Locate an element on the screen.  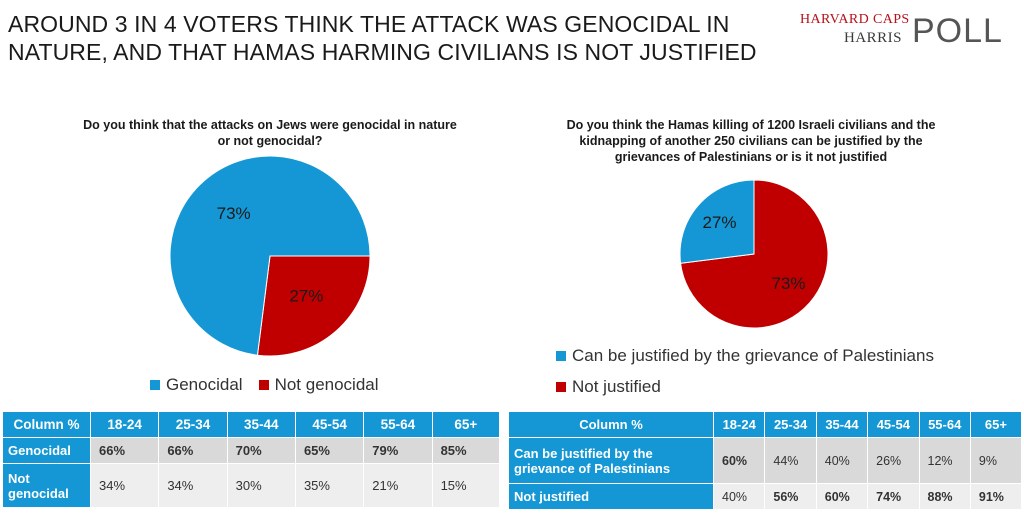
legend-item-not-genocidal: Not genocidal is located at coordinates (318, 385).